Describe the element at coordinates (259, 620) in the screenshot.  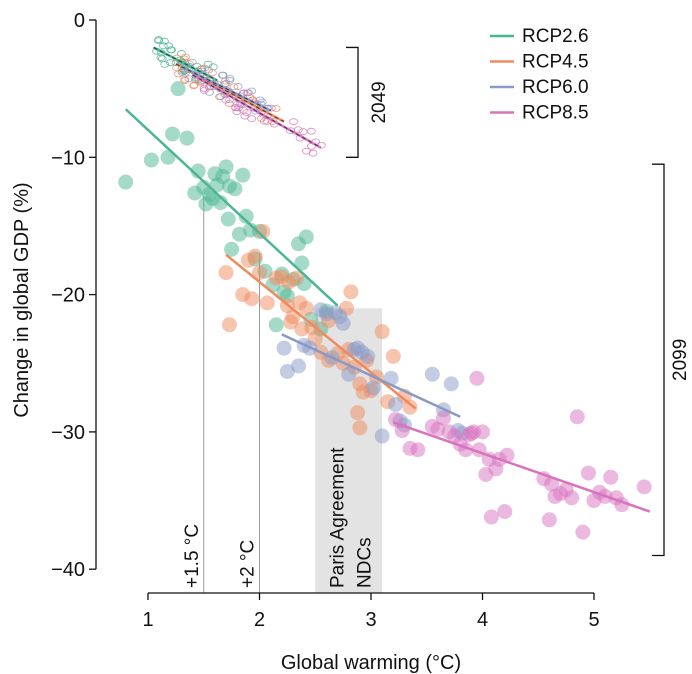
I see `x-tick-label-1: 2` at that location.